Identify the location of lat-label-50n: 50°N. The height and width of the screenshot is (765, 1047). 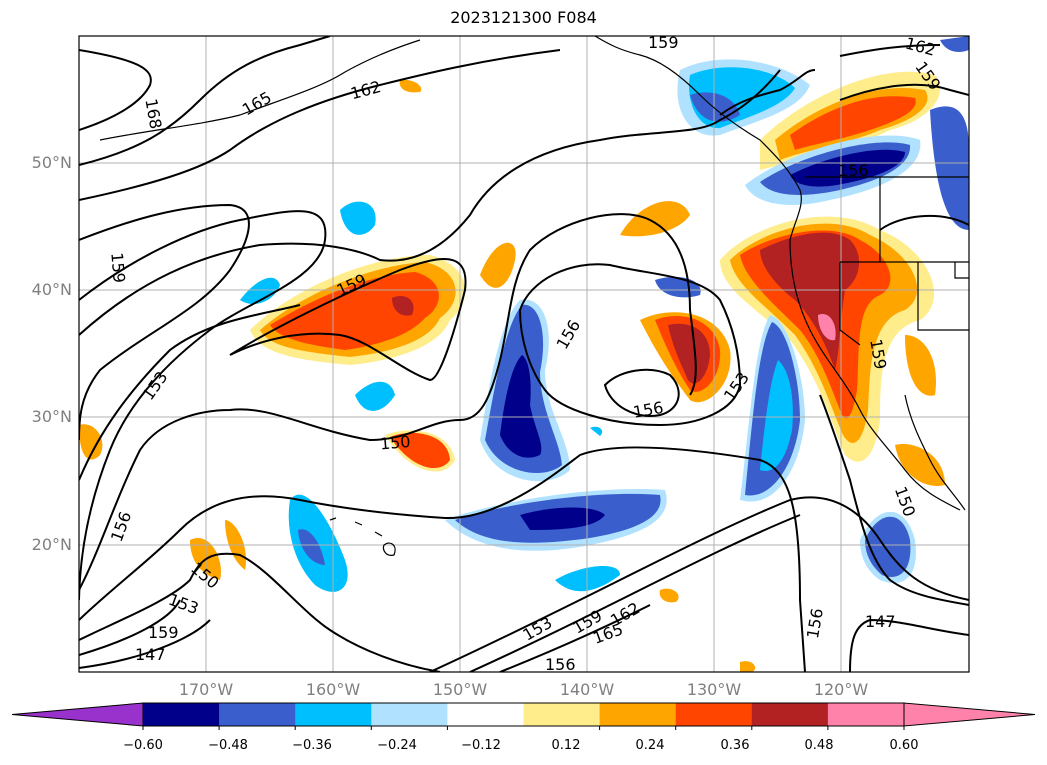
(51, 162).